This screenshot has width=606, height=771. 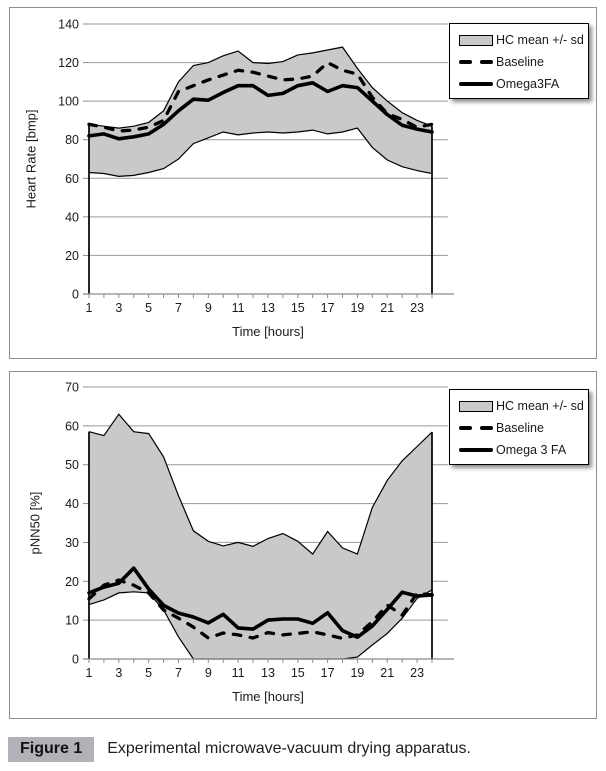 I want to click on y-tick-label: 30, so click(x=72, y=543).